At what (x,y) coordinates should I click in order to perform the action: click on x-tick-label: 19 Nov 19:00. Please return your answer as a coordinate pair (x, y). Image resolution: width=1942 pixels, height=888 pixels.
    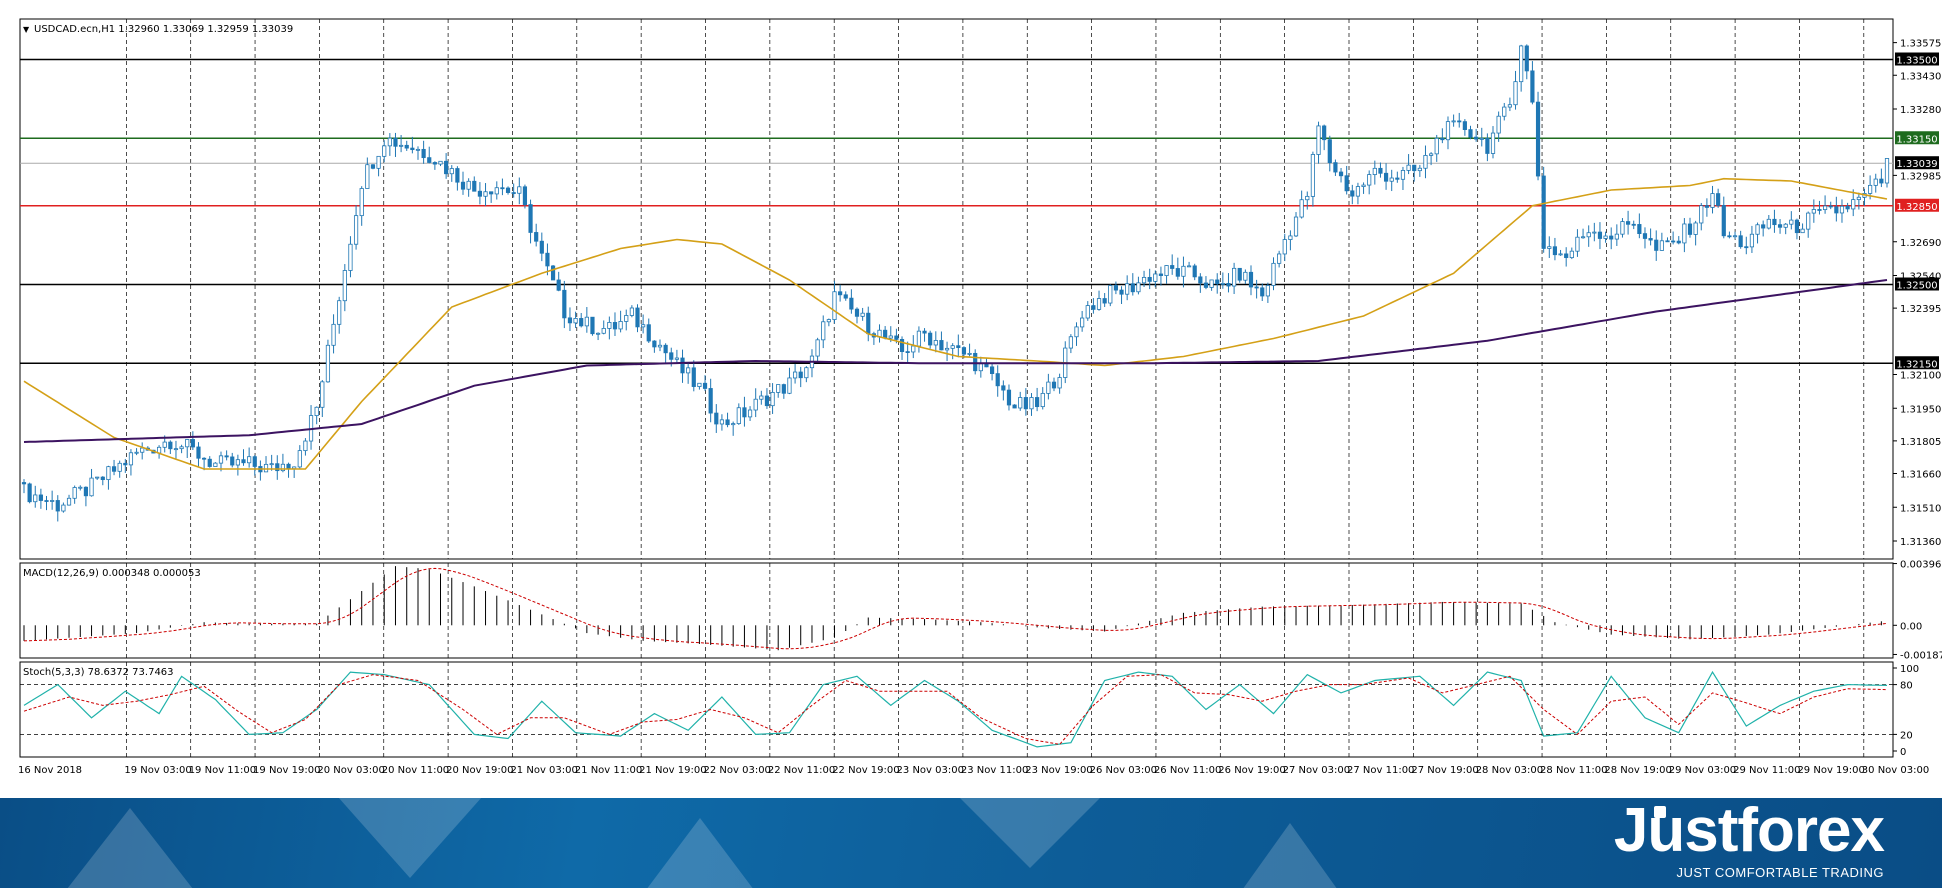
    Looking at the image, I should click on (286, 770).